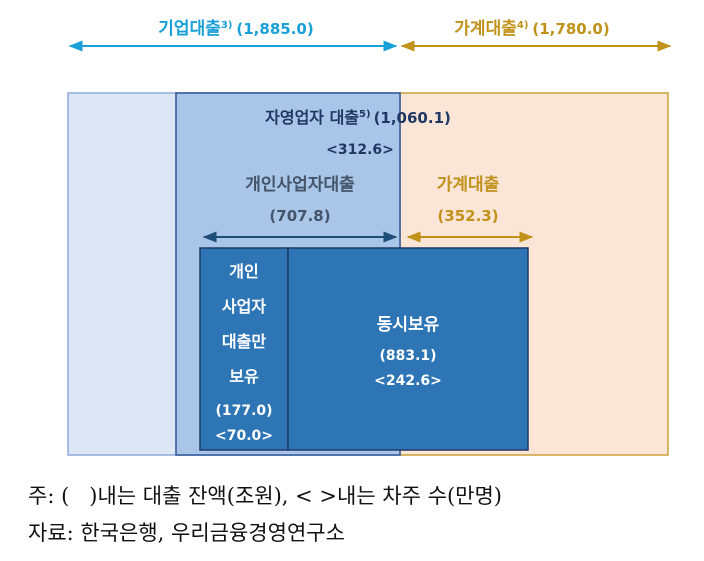 The width and height of the screenshot is (704, 561). What do you see at coordinates (244, 376) in the screenshot?
I see `label: 보유` at bounding box center [244, 376].